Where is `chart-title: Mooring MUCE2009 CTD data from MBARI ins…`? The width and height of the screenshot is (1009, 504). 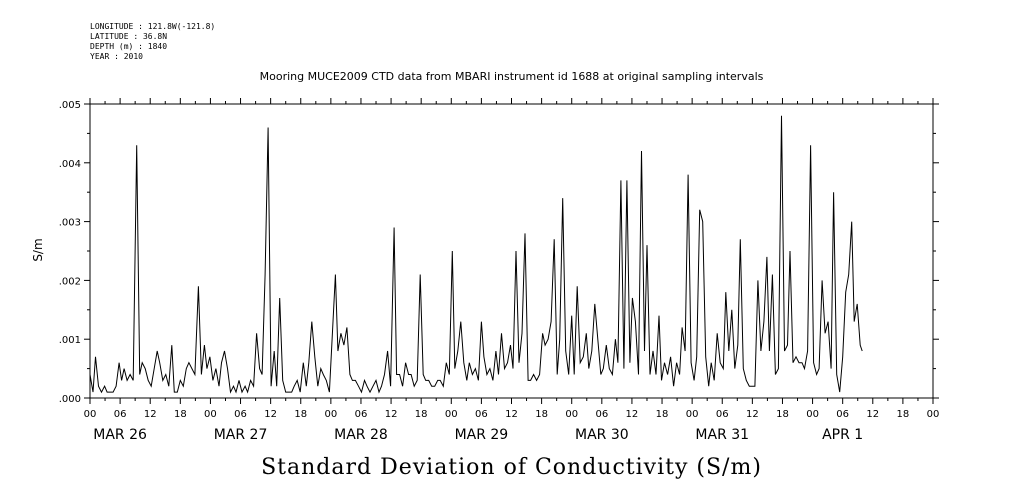 chart-title: Mooring MUCE2009 CTD data from MBARI ins… is located at coordinates (511, 76).